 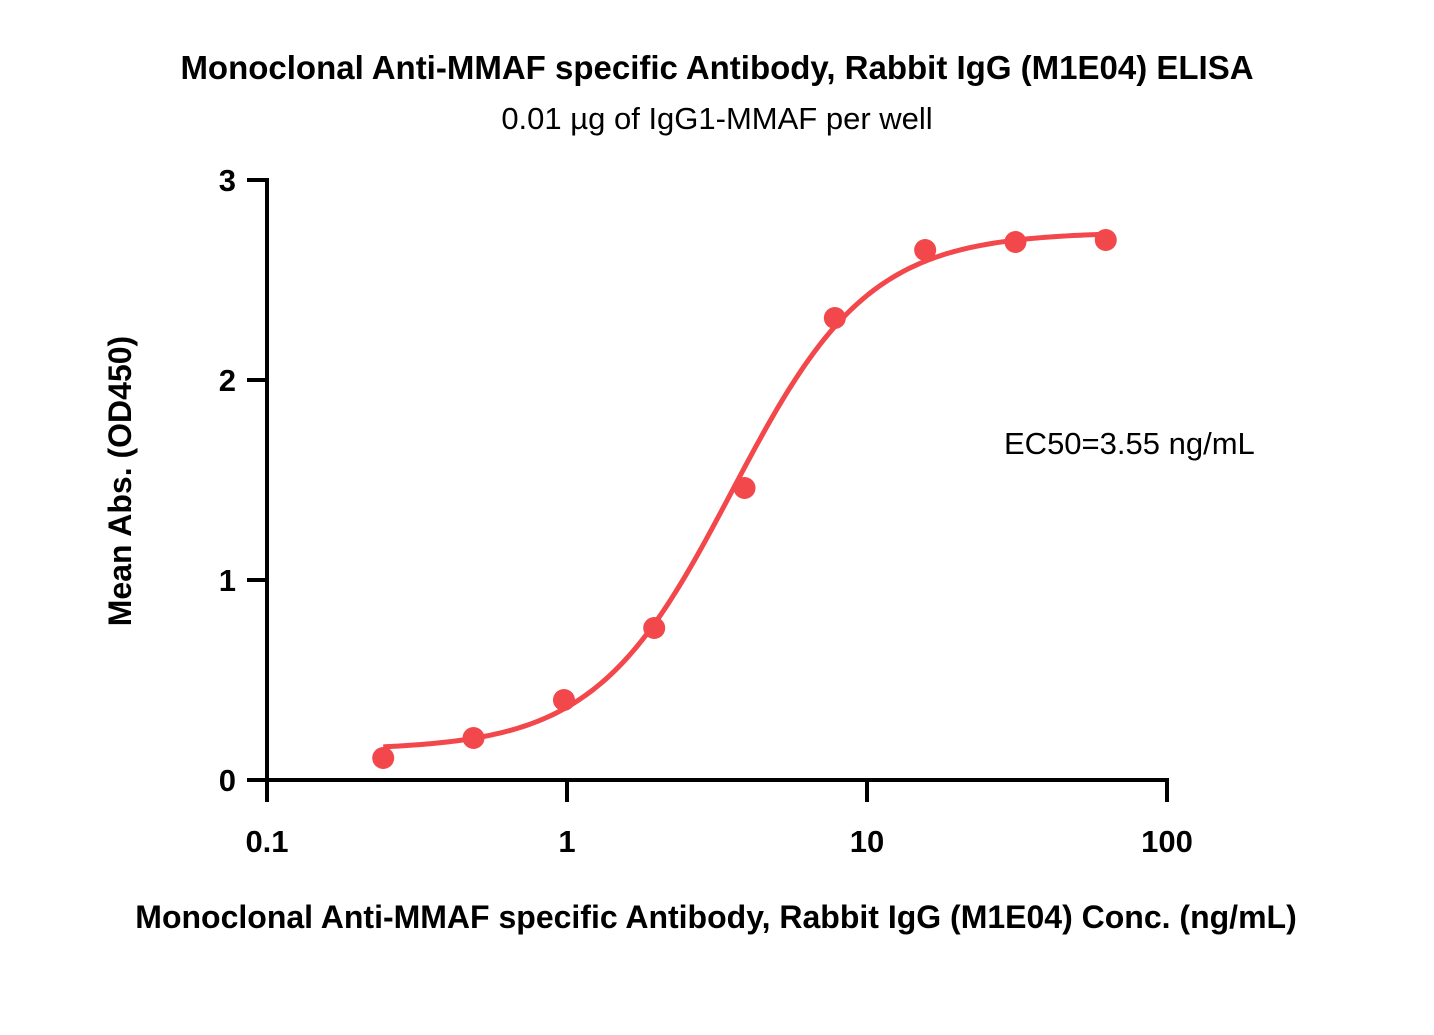 What do you see at coordinates (719, 818) in the screenshot?
I see `x-axis: 0.1 1 10 100` at bounding box center [719, 818].